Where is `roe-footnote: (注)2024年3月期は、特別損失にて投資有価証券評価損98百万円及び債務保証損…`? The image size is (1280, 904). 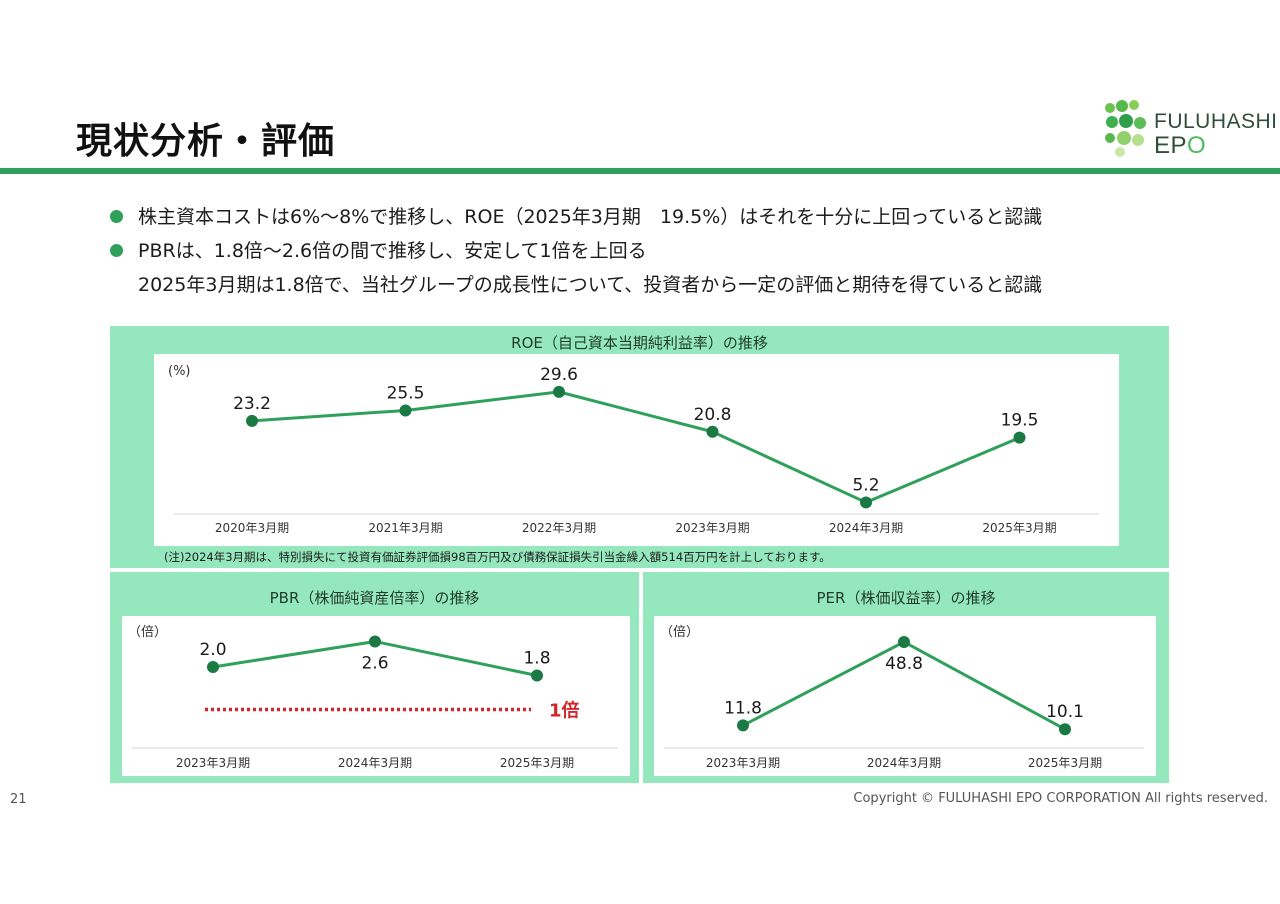 roe-footnote: (注)2024年3月期は、特別損失にて投資有価証券評価損98百万円及び債務保証損… is located at coordinates (497, 557).